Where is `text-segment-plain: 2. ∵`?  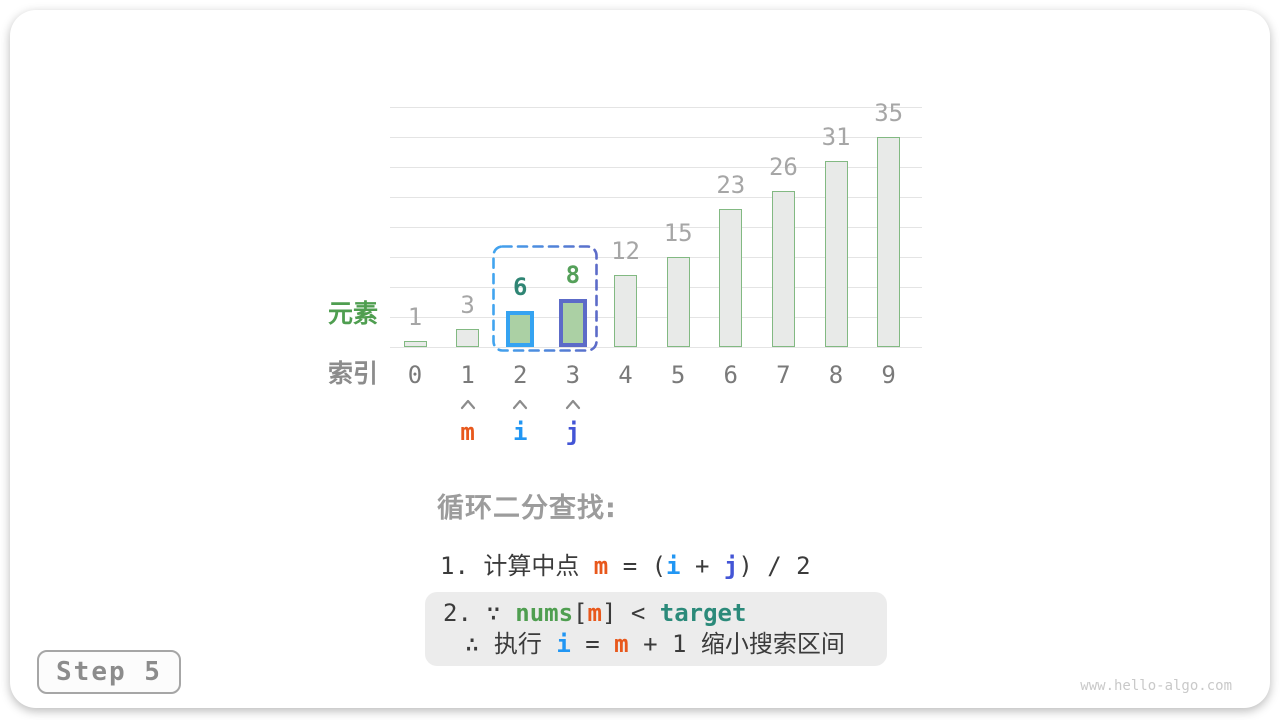 text-segment-plain: 2. ∵ is located at coordinates (479, 613).